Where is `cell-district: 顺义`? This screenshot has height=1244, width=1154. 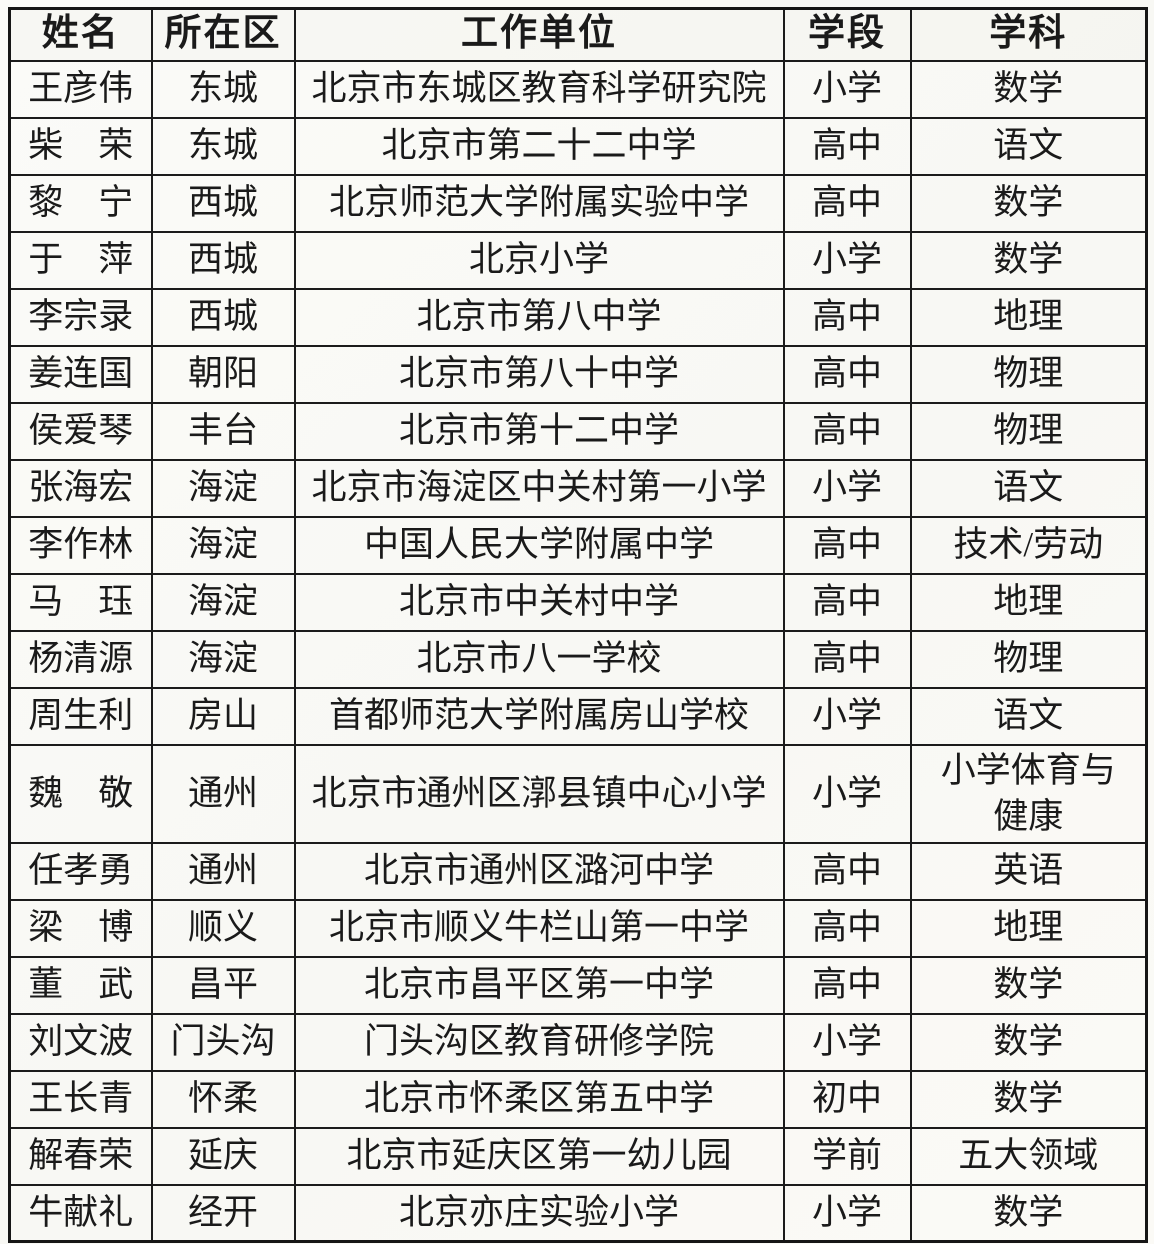 cell-district: 顺义 is located at coordinates (223, 928).